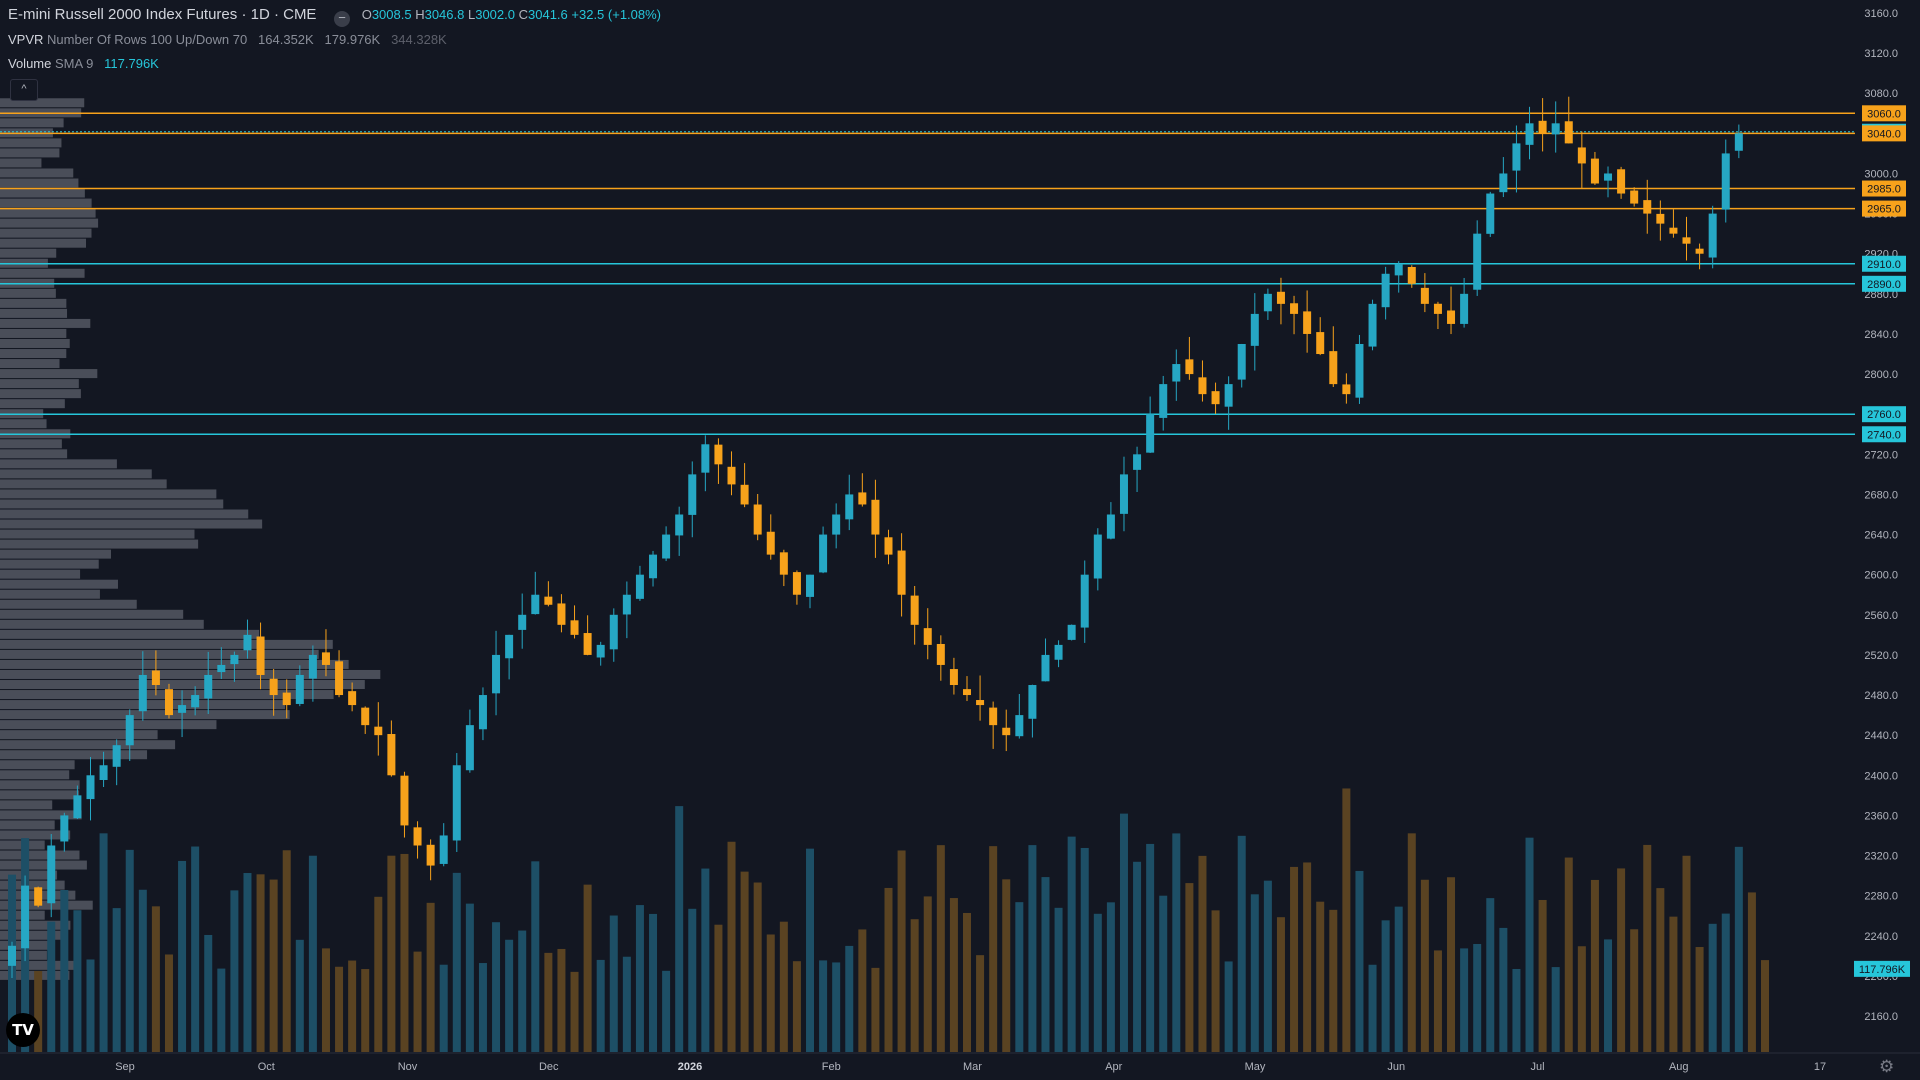 The width and height of the screenshot is (1920, 1080). Describe the element at coordinates (131, 63) in the screenshot. I see `volume-sma-value: 117.796K` at that location.